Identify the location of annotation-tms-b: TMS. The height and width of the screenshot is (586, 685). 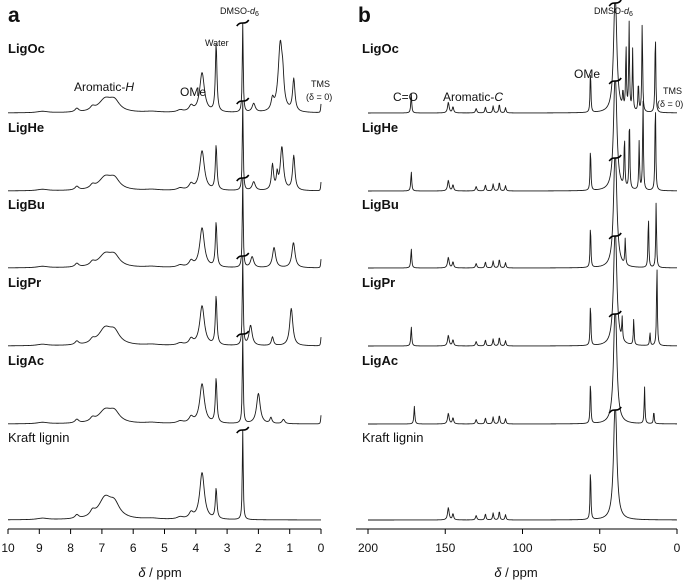
(672, 91).